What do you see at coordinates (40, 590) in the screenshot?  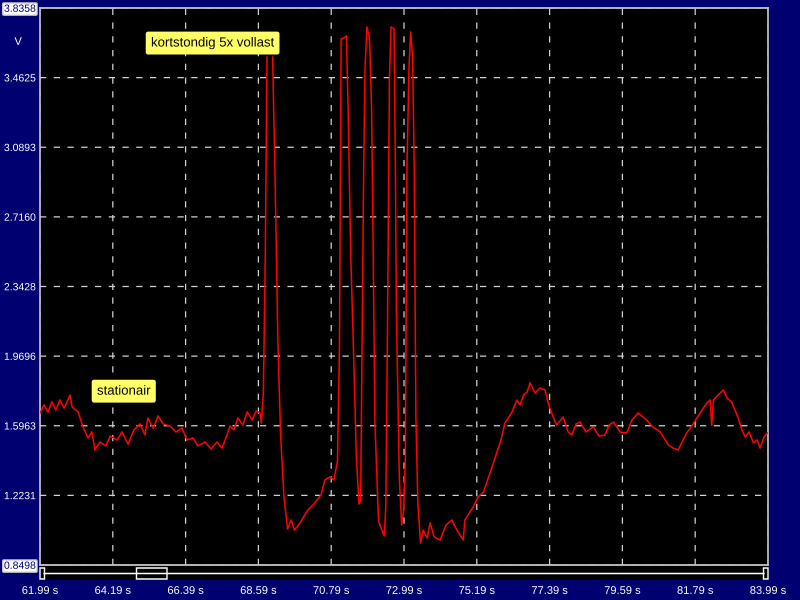 I see `x-tick-label: 61.99 s` at bounding box center [40, 590].